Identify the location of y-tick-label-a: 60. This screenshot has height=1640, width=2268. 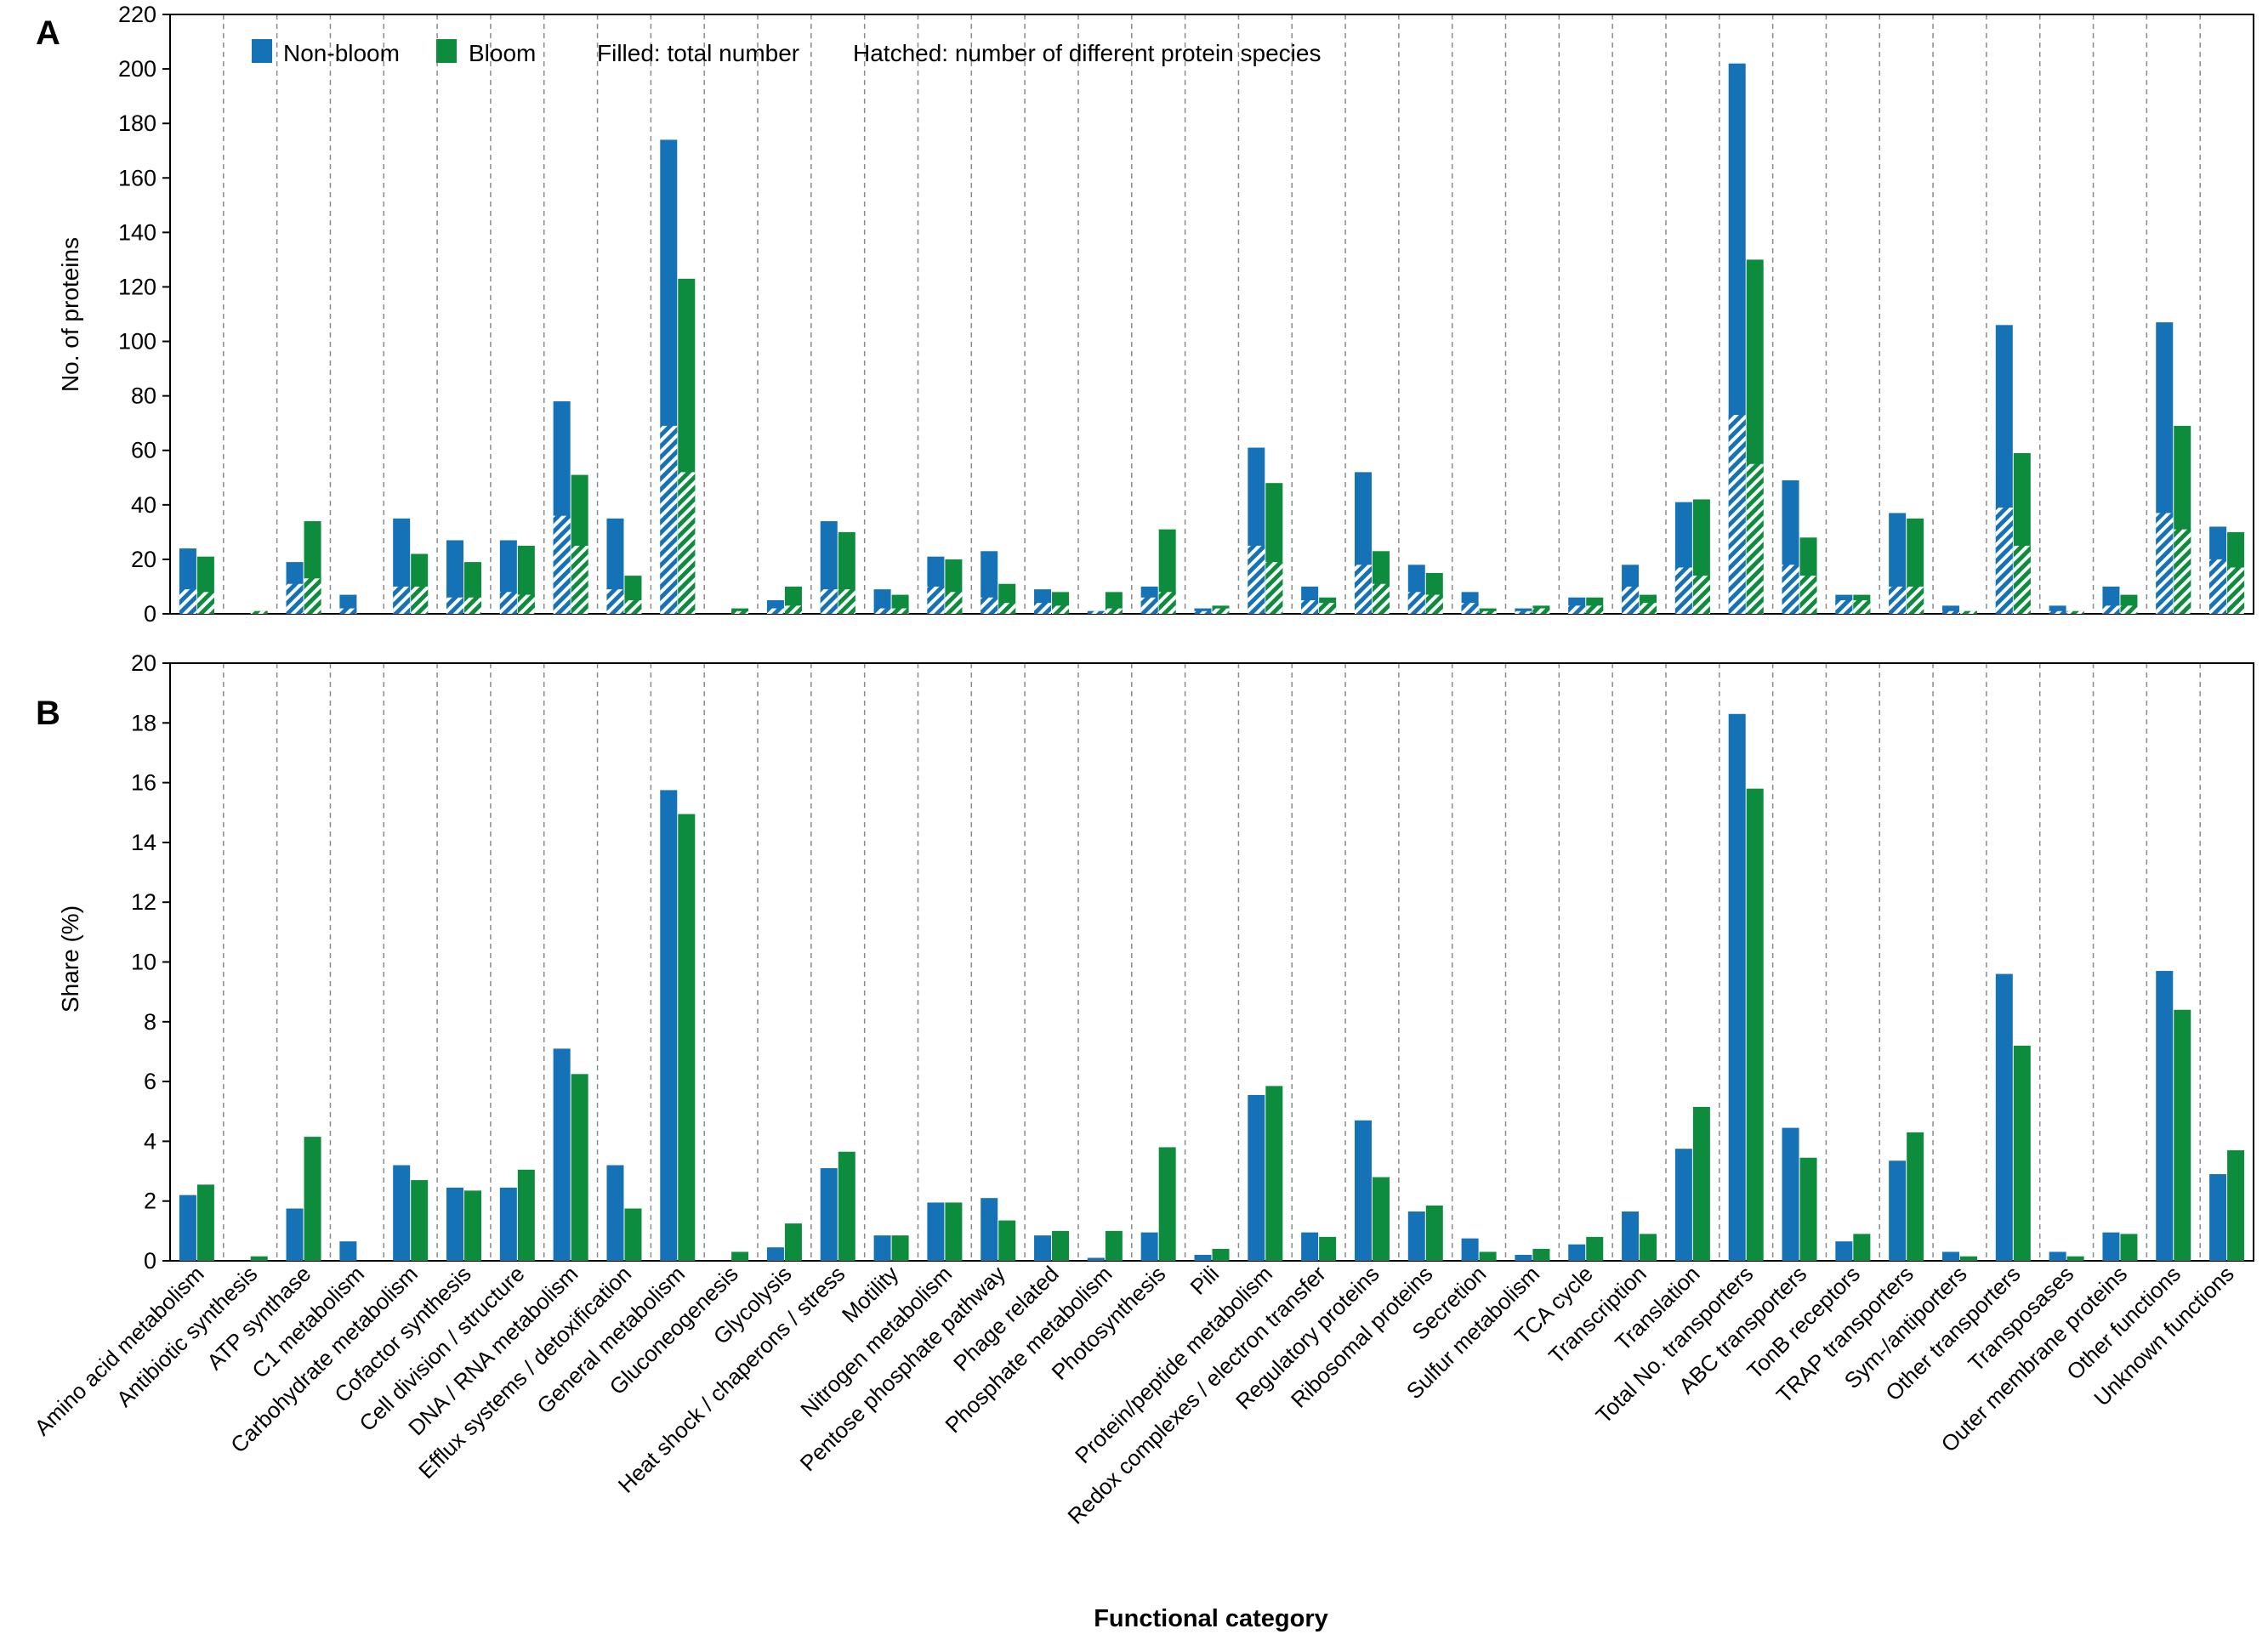
(143, 450).